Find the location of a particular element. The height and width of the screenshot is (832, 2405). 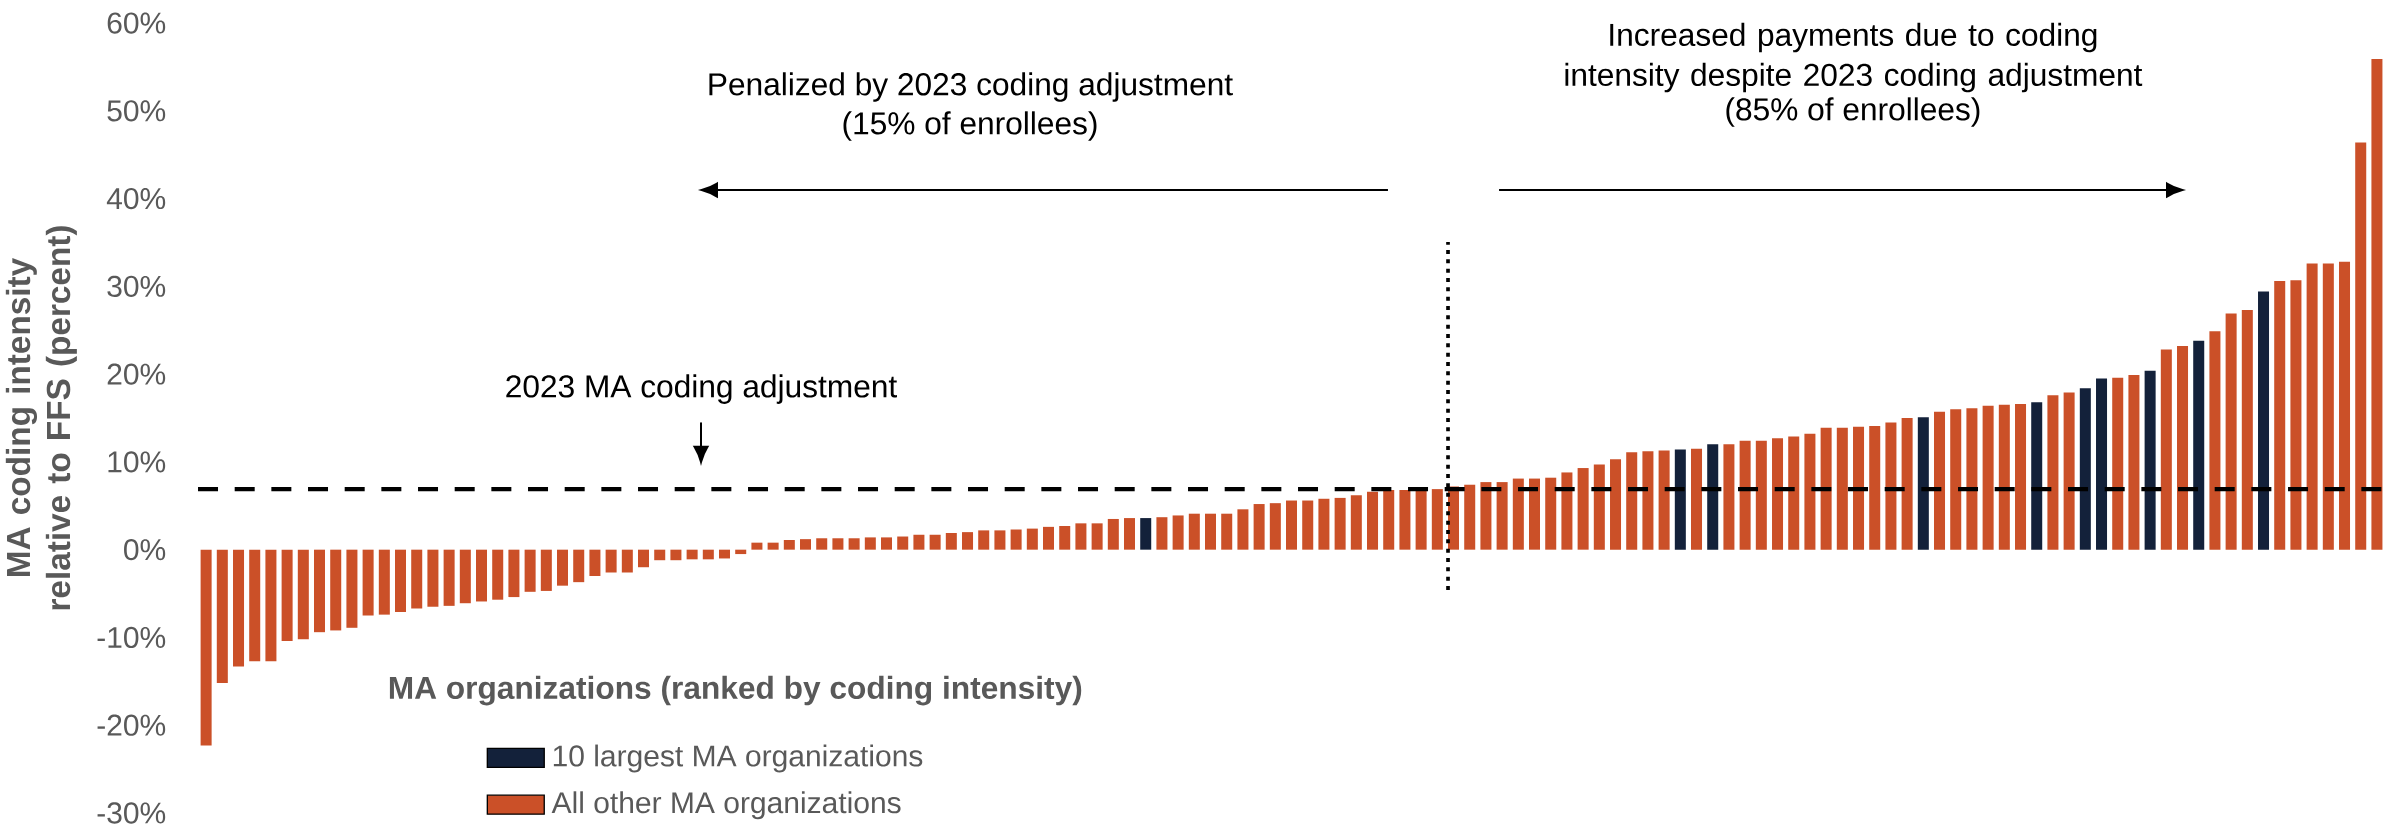

y-tick-label: 30% is located at coordinates (136, 286).